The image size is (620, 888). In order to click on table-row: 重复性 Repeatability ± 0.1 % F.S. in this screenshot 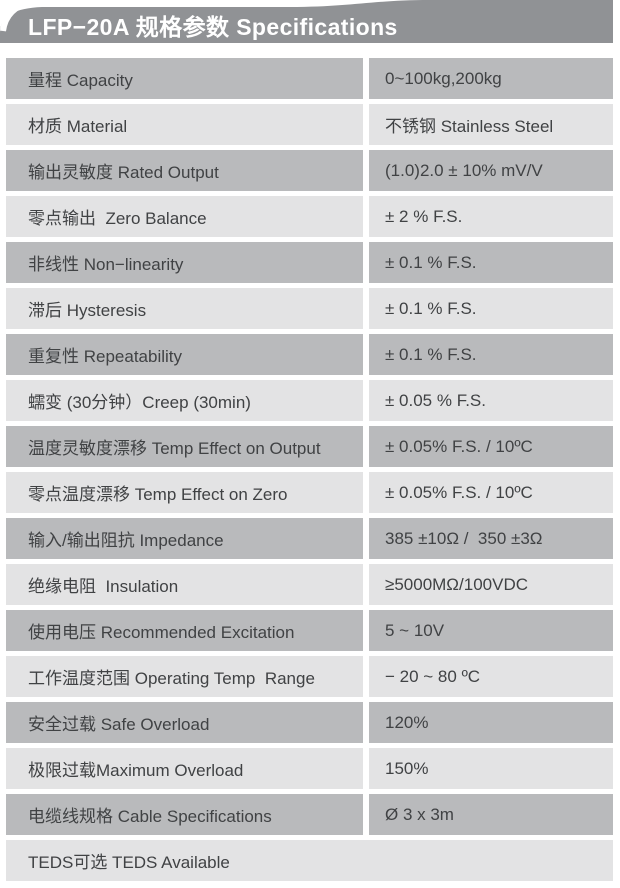, I will do `click(309, 354)`.